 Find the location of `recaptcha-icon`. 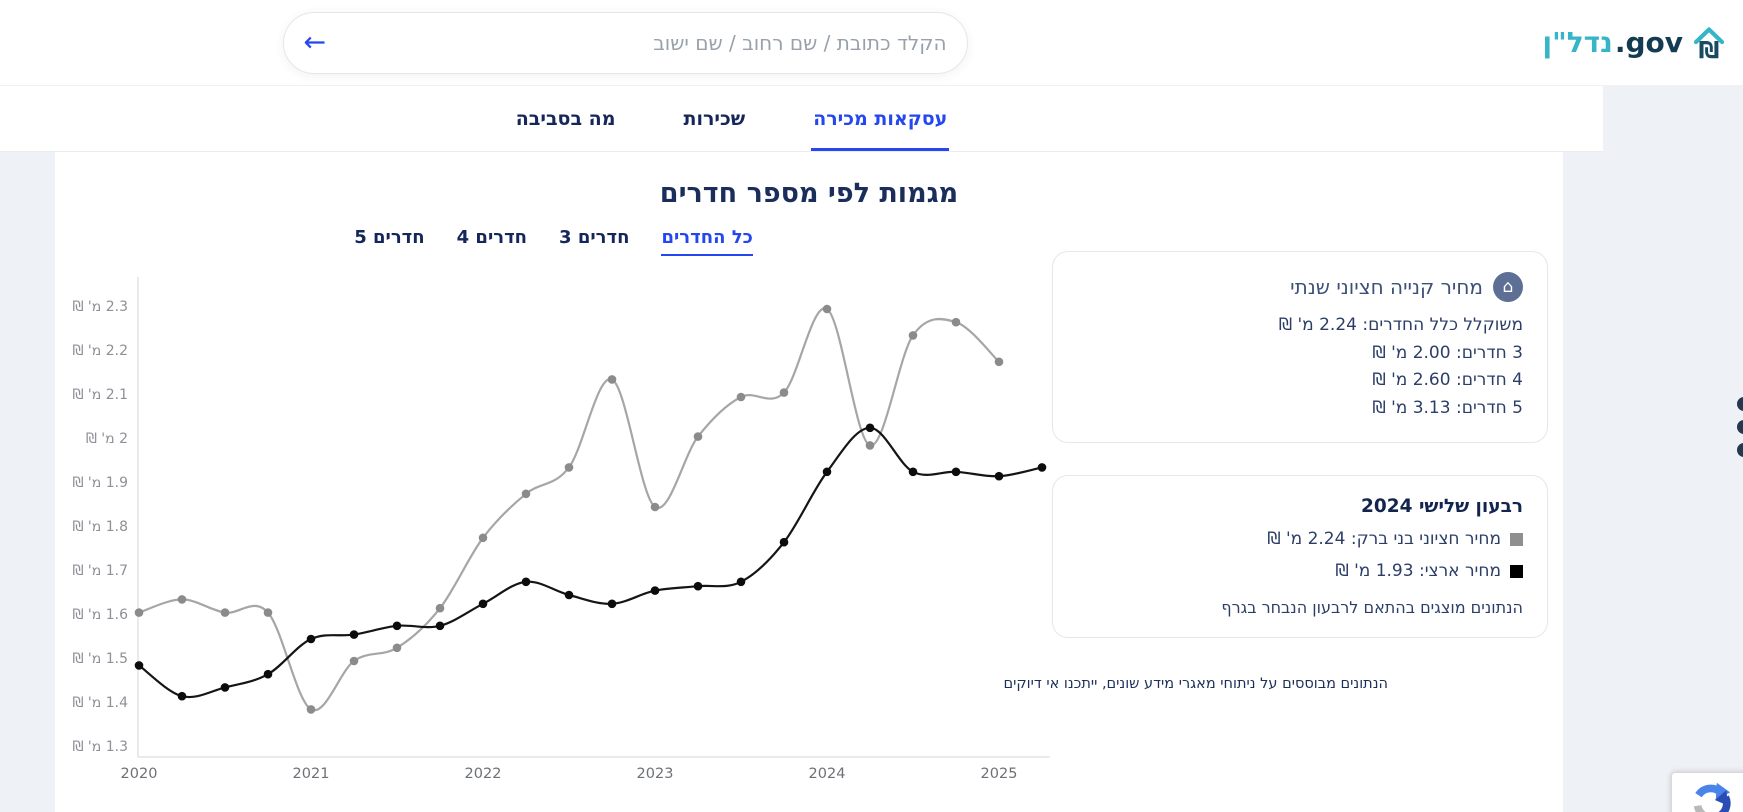

recaptcha-icon is located at coordinates (1712, 797).